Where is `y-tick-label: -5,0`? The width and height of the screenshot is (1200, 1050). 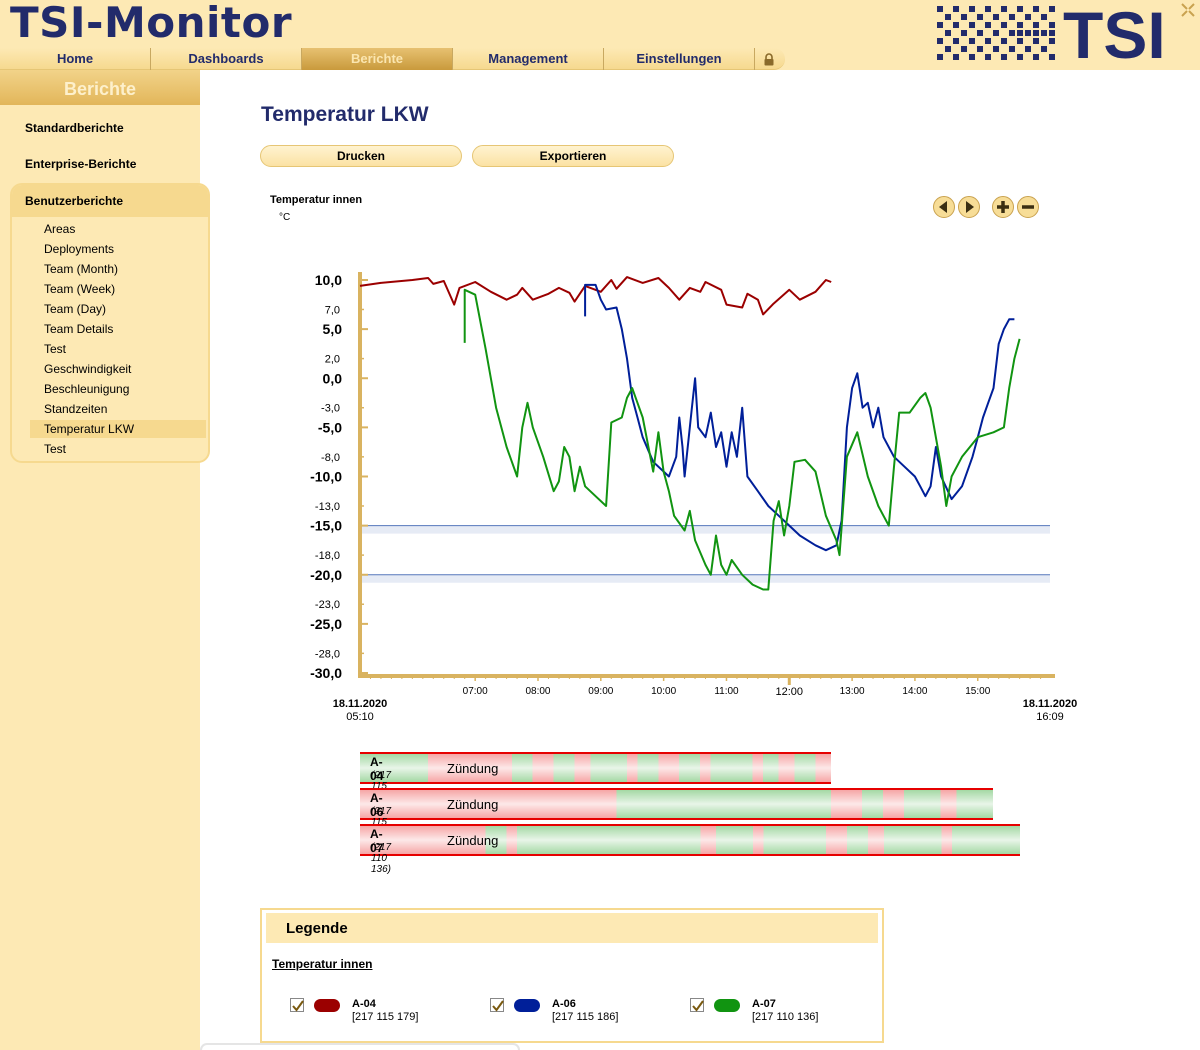 y-tick-label: -5,0 is located at coordinates (330, 427).